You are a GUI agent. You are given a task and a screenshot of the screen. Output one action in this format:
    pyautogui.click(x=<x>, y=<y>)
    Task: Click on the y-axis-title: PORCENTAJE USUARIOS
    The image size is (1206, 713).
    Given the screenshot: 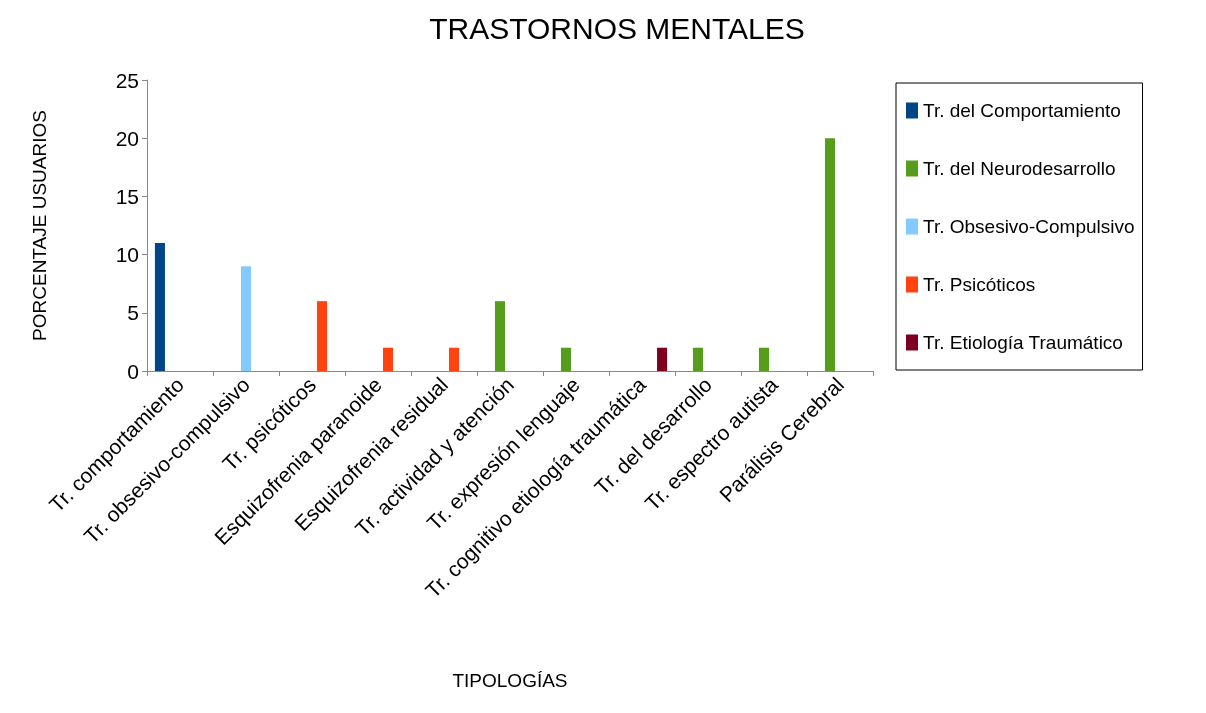 What is the action you would take?
    pyautogui.click(x=39, y=225)
    